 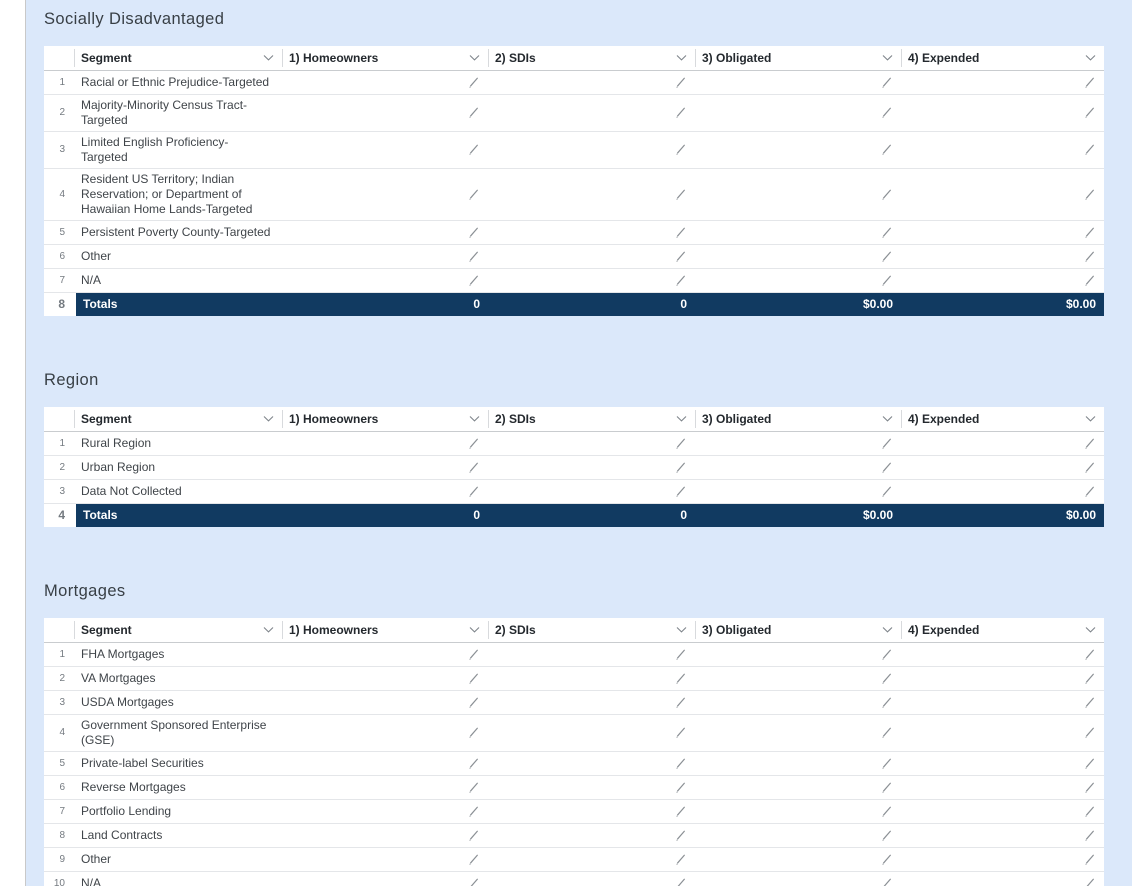 I want to click on column-header: 2) SDIs, so click(x=591, y=630).